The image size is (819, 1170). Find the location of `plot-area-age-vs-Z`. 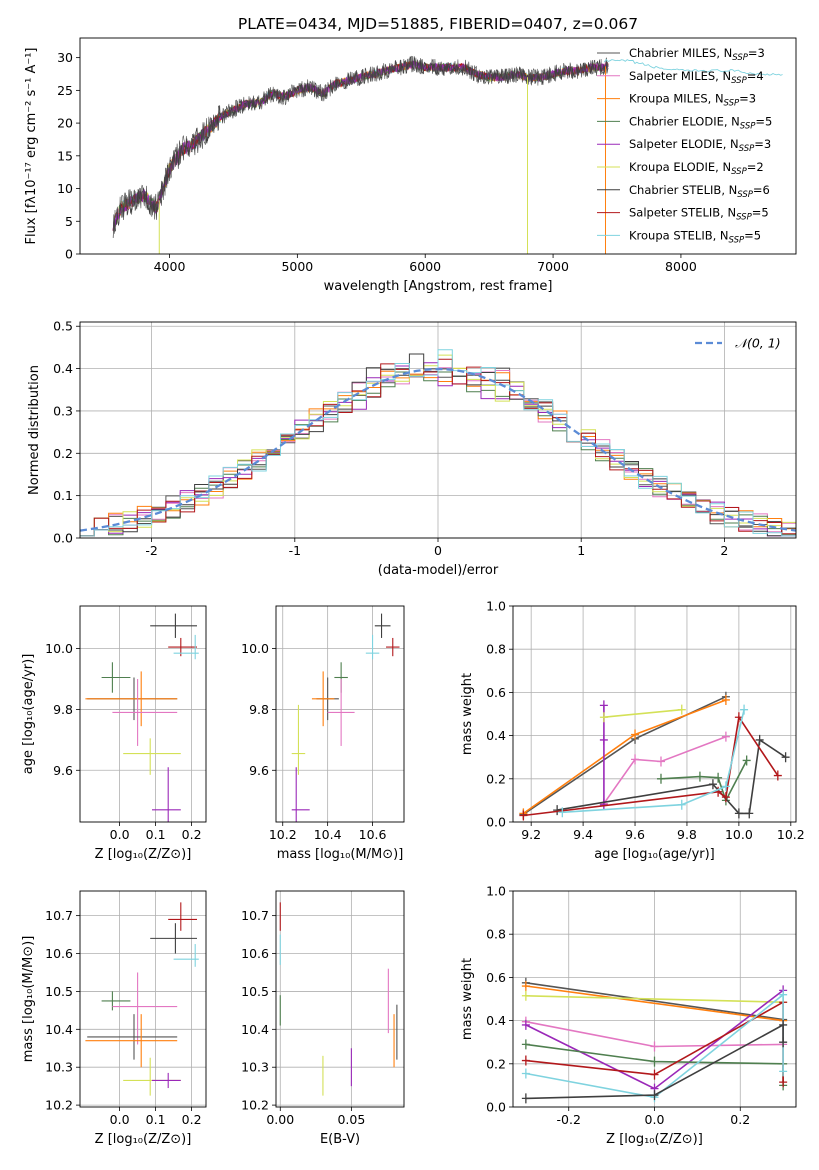

plot-area-age-vs-Z is located at coordinates (142, 717).